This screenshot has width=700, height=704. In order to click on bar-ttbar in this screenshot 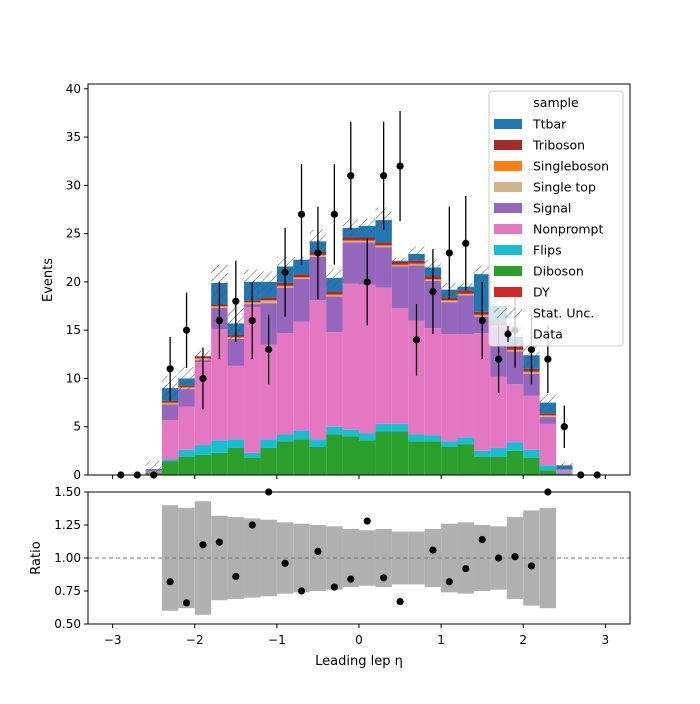, I will do `click(301, 267)`.